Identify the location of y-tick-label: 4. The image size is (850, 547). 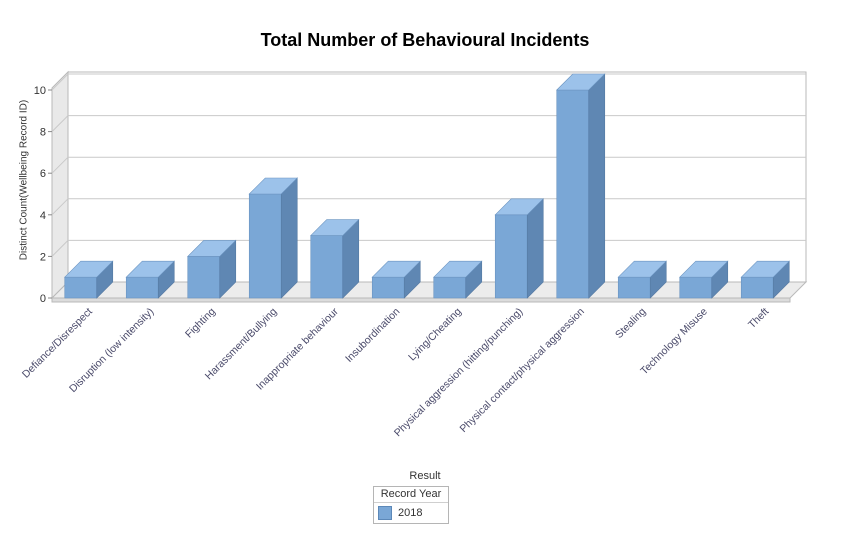
(43, 216).